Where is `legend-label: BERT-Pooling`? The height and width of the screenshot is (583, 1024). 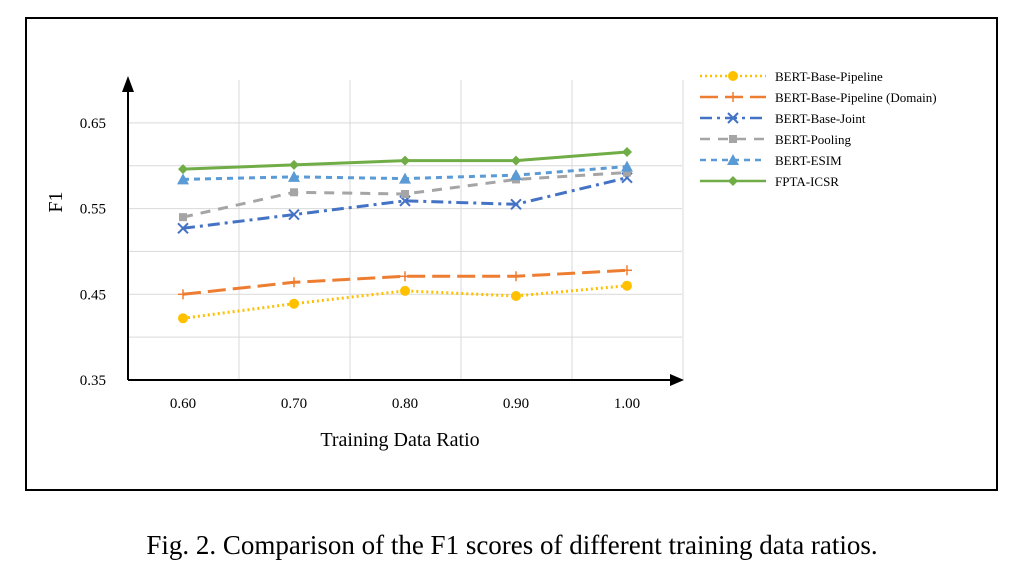 legend-label: BERT-Pooling is located at coordinates (813, 139).